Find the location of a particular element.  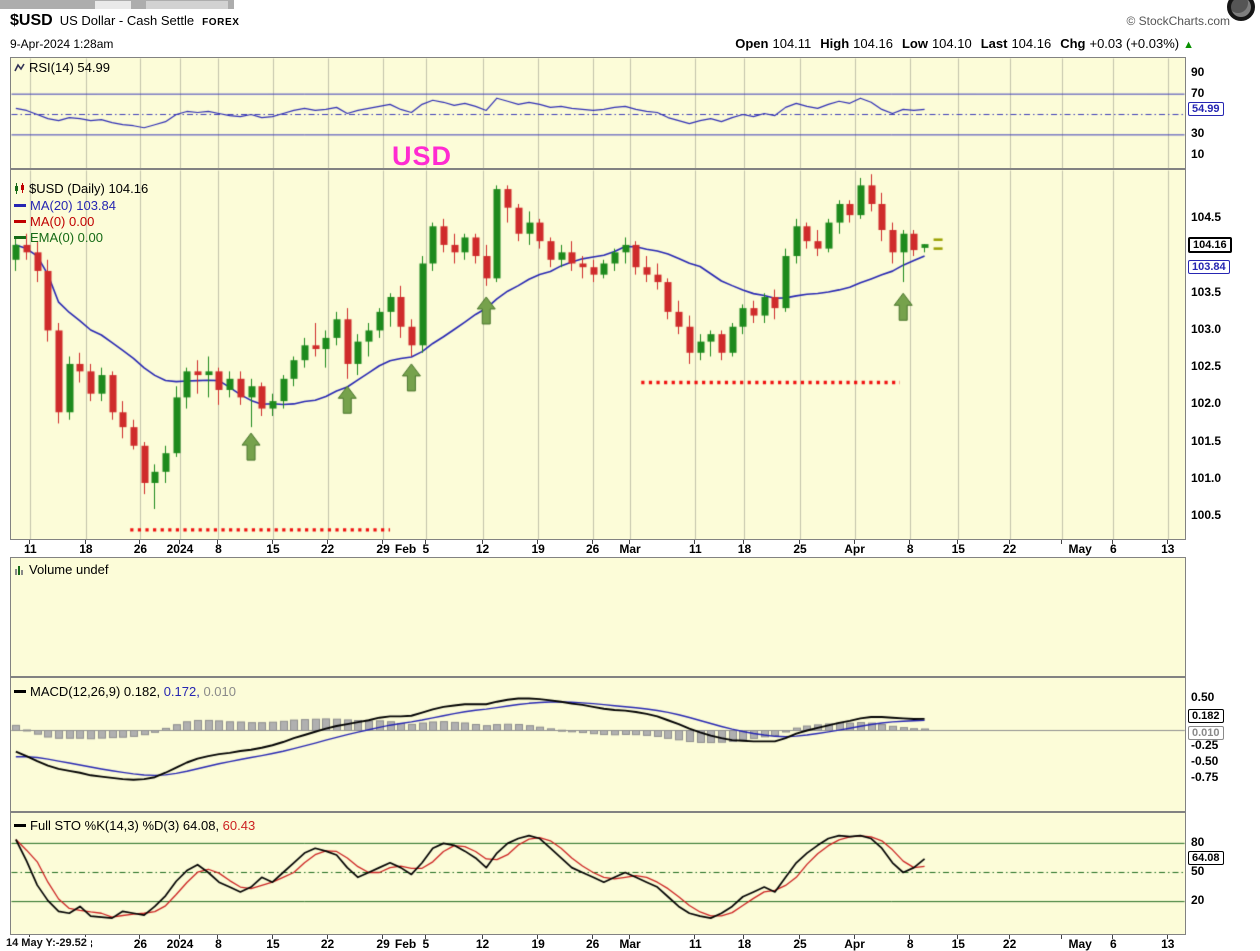

y-tick-label: 103.0 is located at coordinates (1206, 328).